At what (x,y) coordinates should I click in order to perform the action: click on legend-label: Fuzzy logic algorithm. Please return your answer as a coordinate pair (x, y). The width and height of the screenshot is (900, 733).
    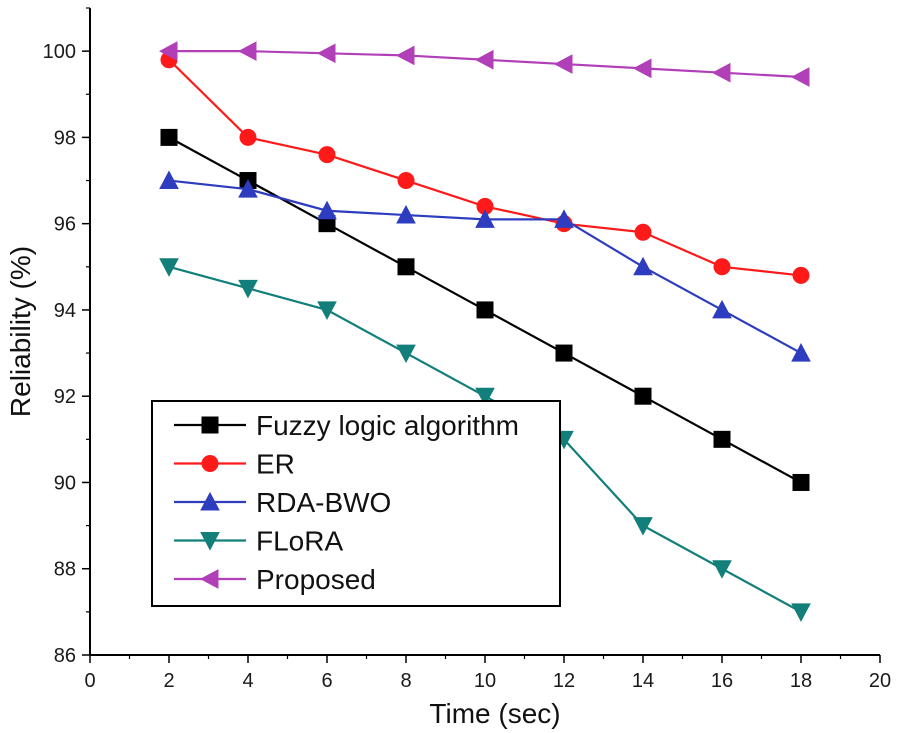
    Looking at the image, I should click on (387, 425).